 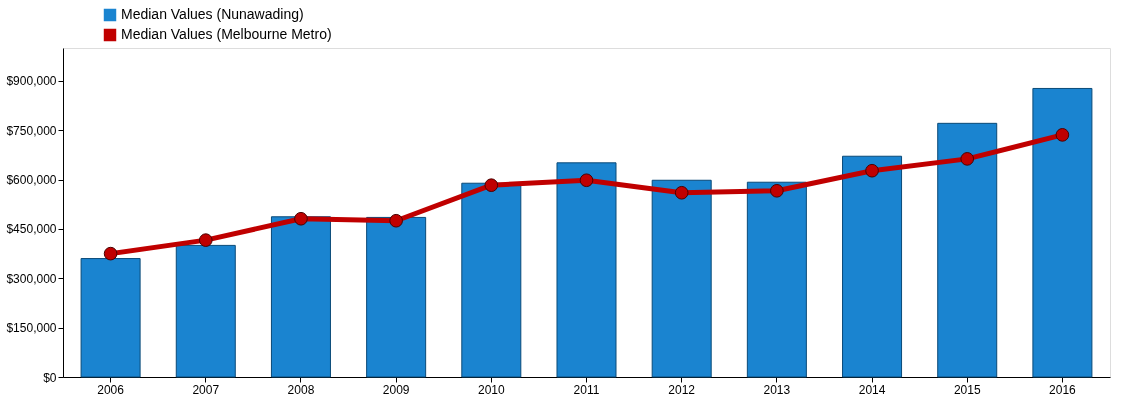 What do you see at coordinates (31, 180) in the screenshot?
I see `y-tick-label: $600,000` at bounding box center [31, 180].